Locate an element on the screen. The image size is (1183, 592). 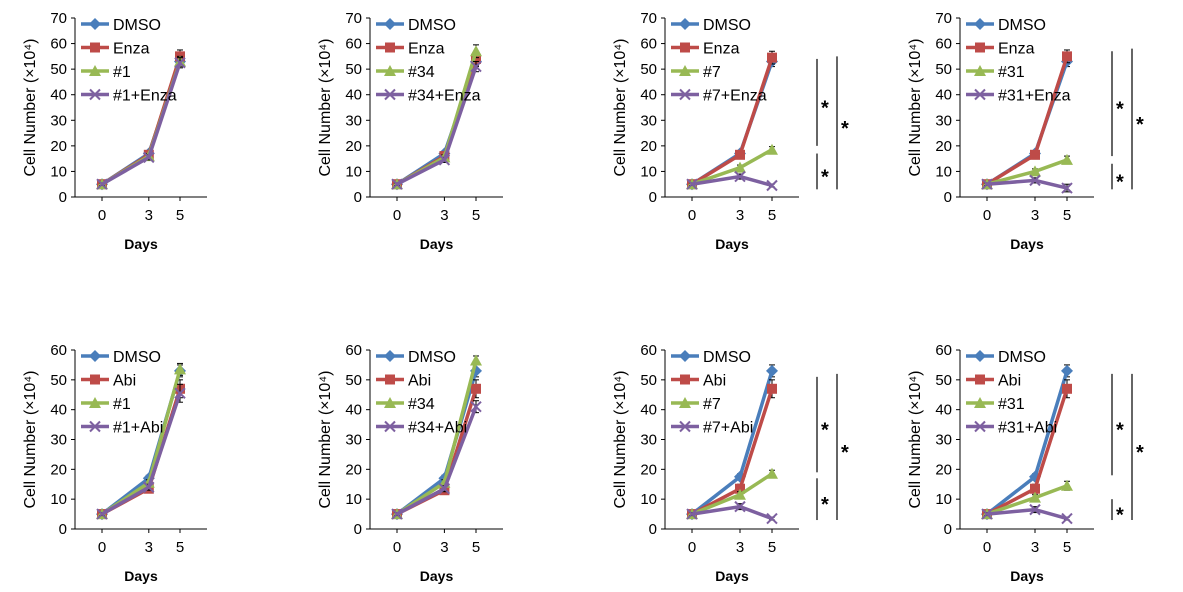
x-tick-label: 0 is located at coordinates (692, 547).